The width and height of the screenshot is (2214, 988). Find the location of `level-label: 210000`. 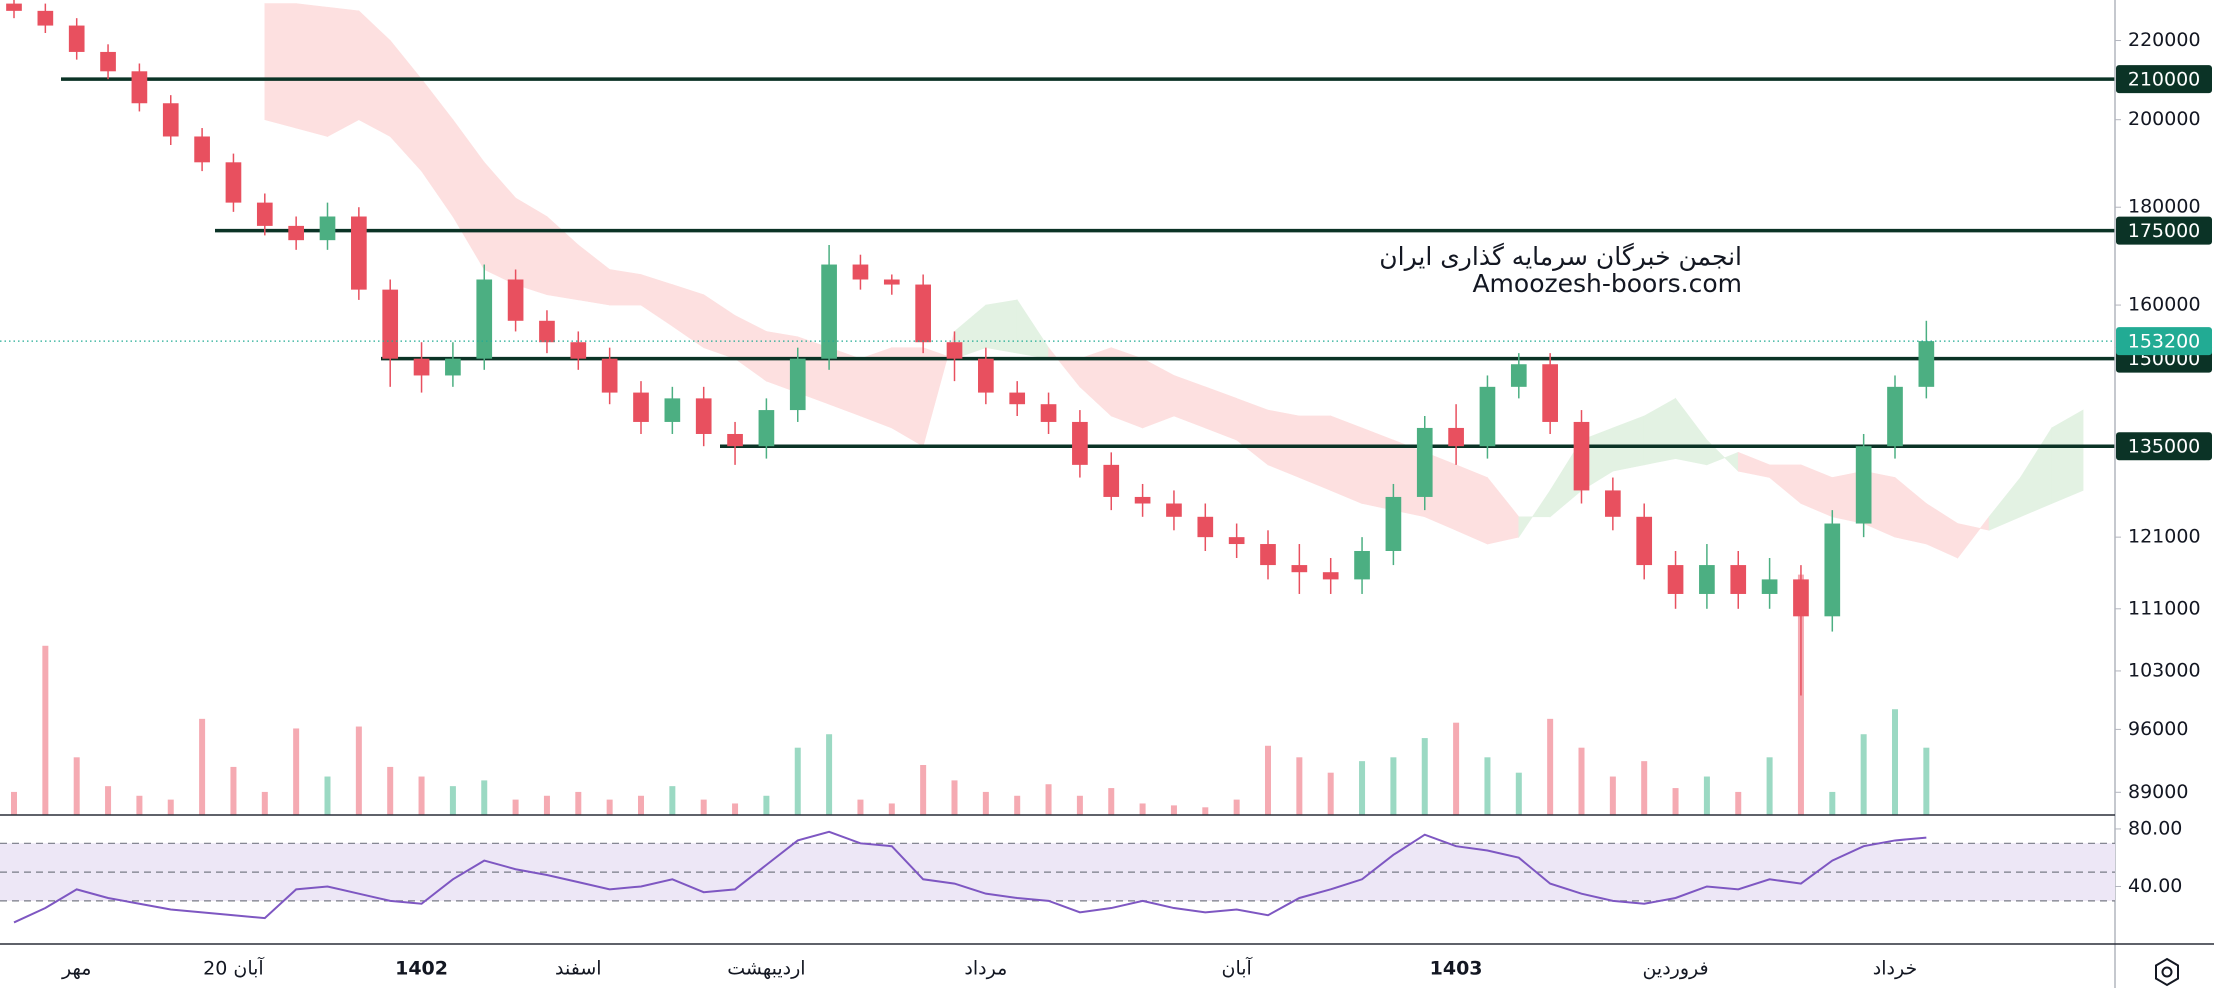

level-label: 210000 is located at coordinates (2164, 80).